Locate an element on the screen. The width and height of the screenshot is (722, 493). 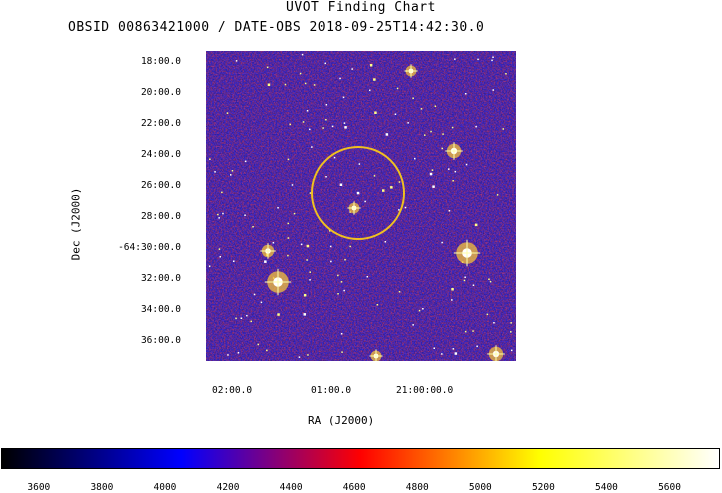
source-circle is located at coordinates (358, 193).